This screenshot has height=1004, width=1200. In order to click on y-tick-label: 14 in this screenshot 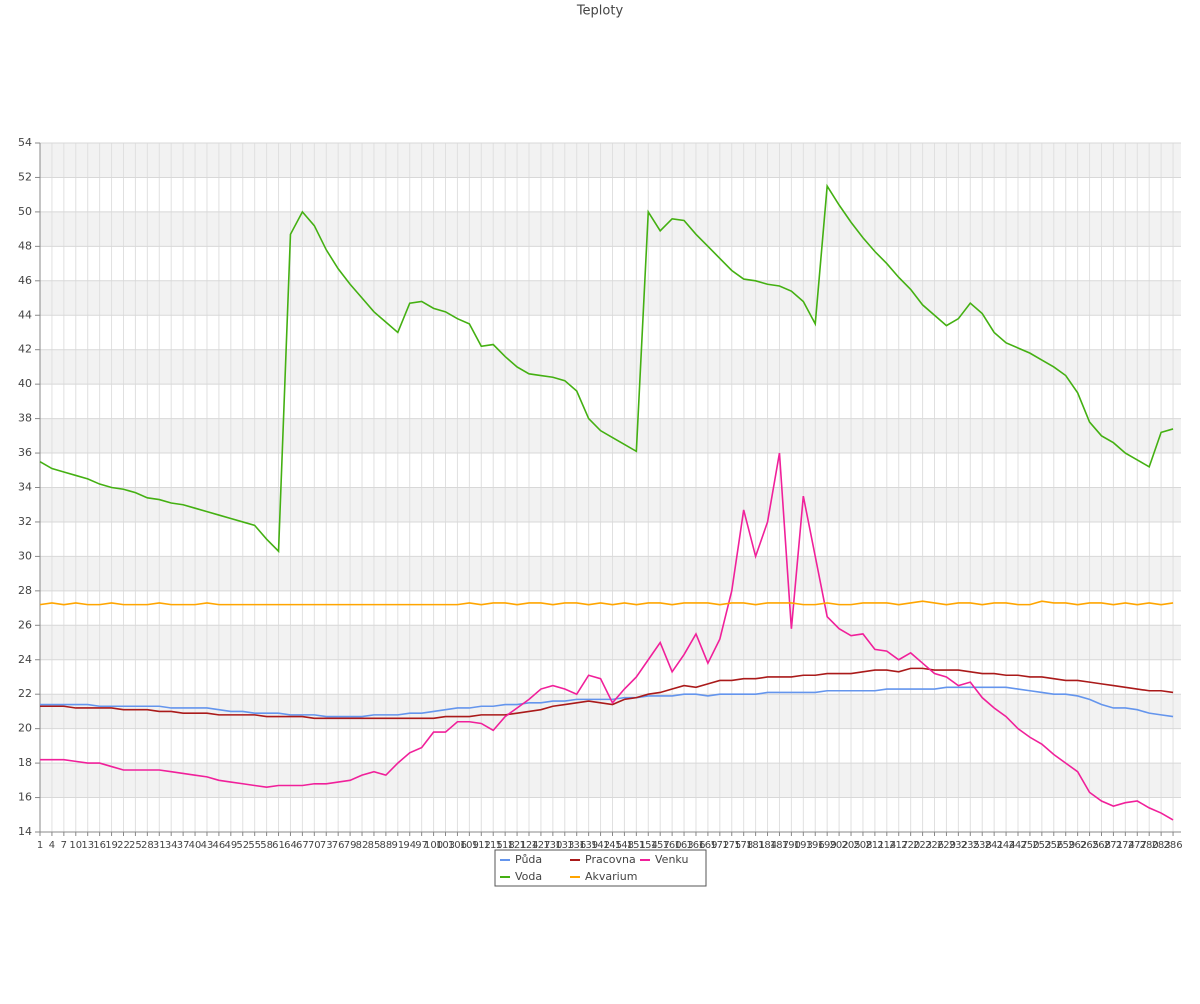, I will do `click(25, 831)`.